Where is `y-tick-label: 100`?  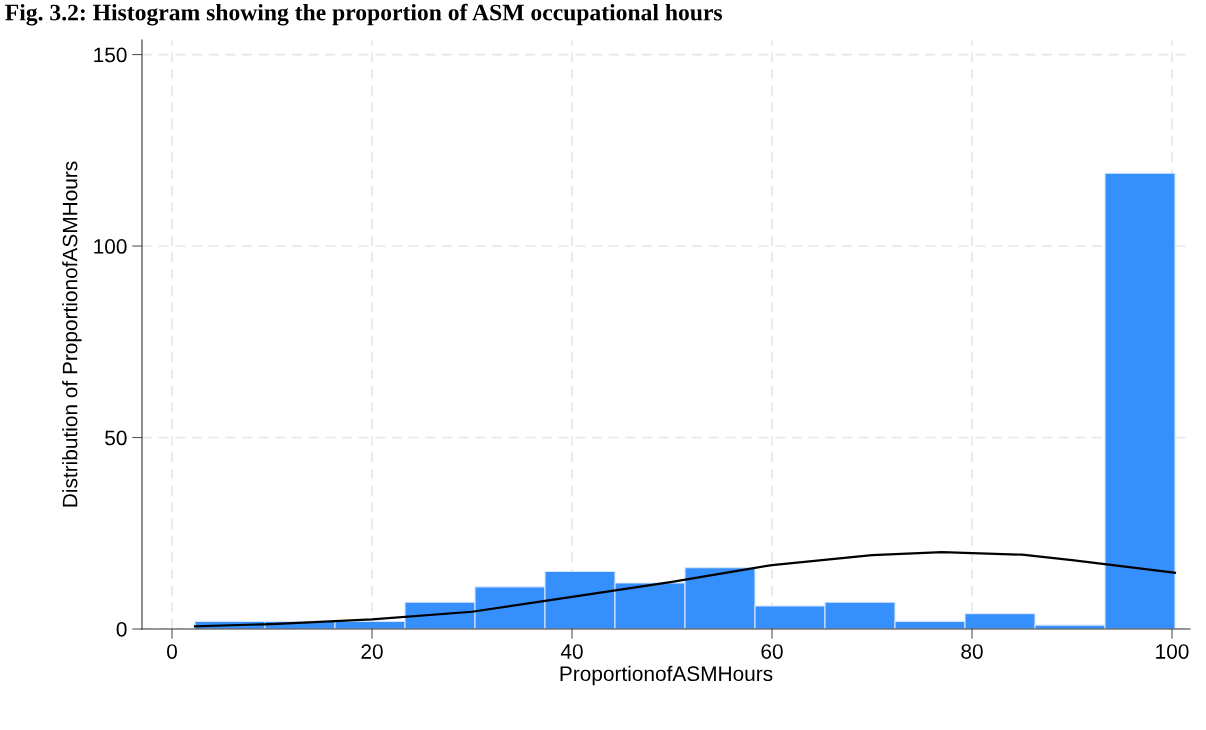 y-tick-label: 100 is located at coordinates (110, 246).